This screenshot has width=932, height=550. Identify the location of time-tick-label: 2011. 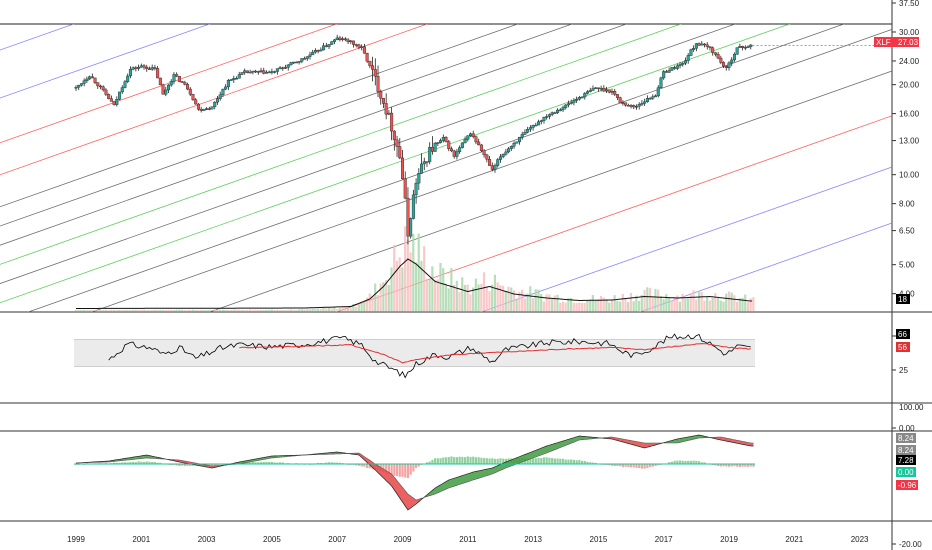
(468, 539).